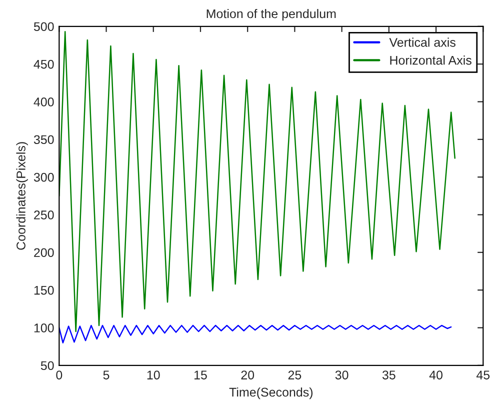 Image resolution: width=493 pixels, height=406 pixels. Describe the element at coordinates (435, 375) in the screenshot. I see `x-tick-label: 40` at that location.